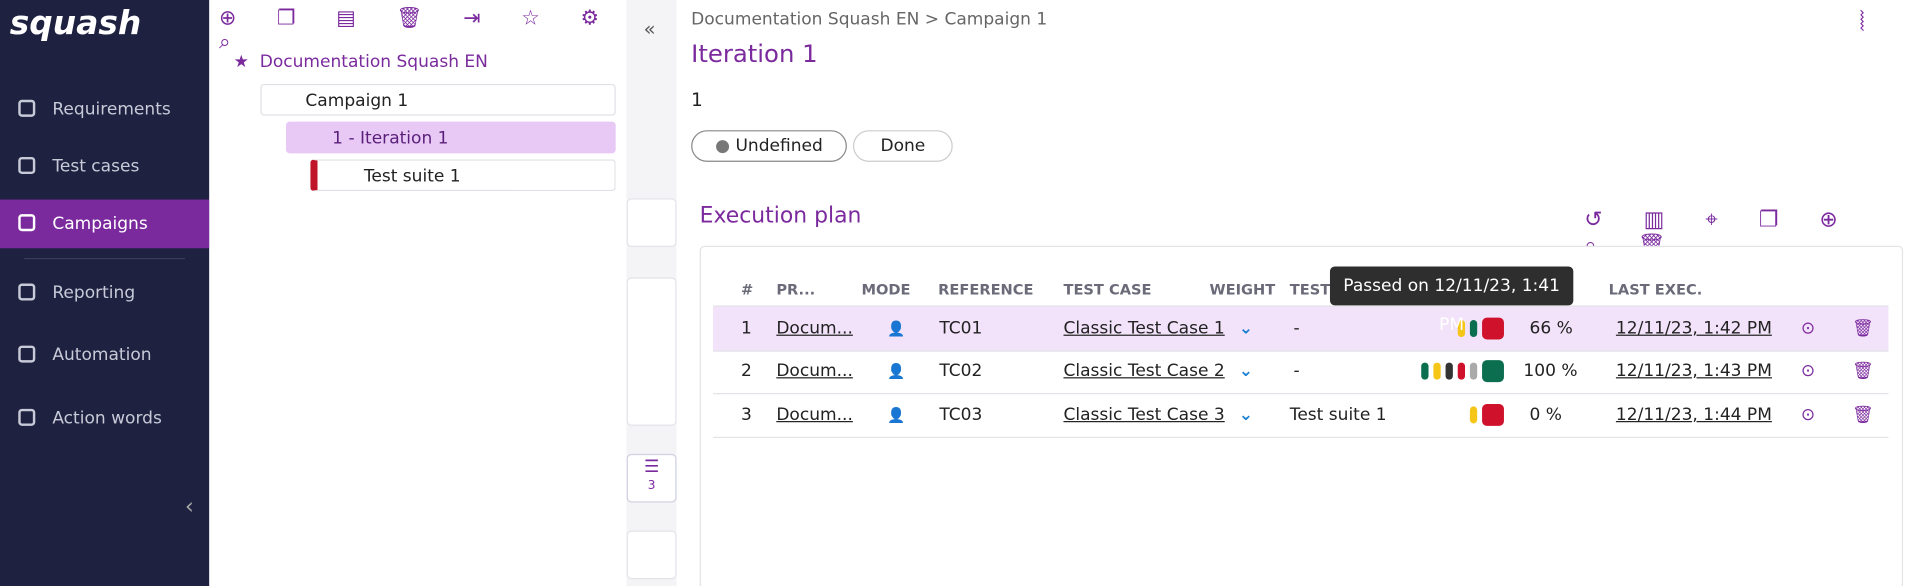 Image resolution: width=1908 pixels, height=586 pixels. Describe the element at coordinates (1550, 371) in the screenshot. I see `success-rate: 100 %` at that location.